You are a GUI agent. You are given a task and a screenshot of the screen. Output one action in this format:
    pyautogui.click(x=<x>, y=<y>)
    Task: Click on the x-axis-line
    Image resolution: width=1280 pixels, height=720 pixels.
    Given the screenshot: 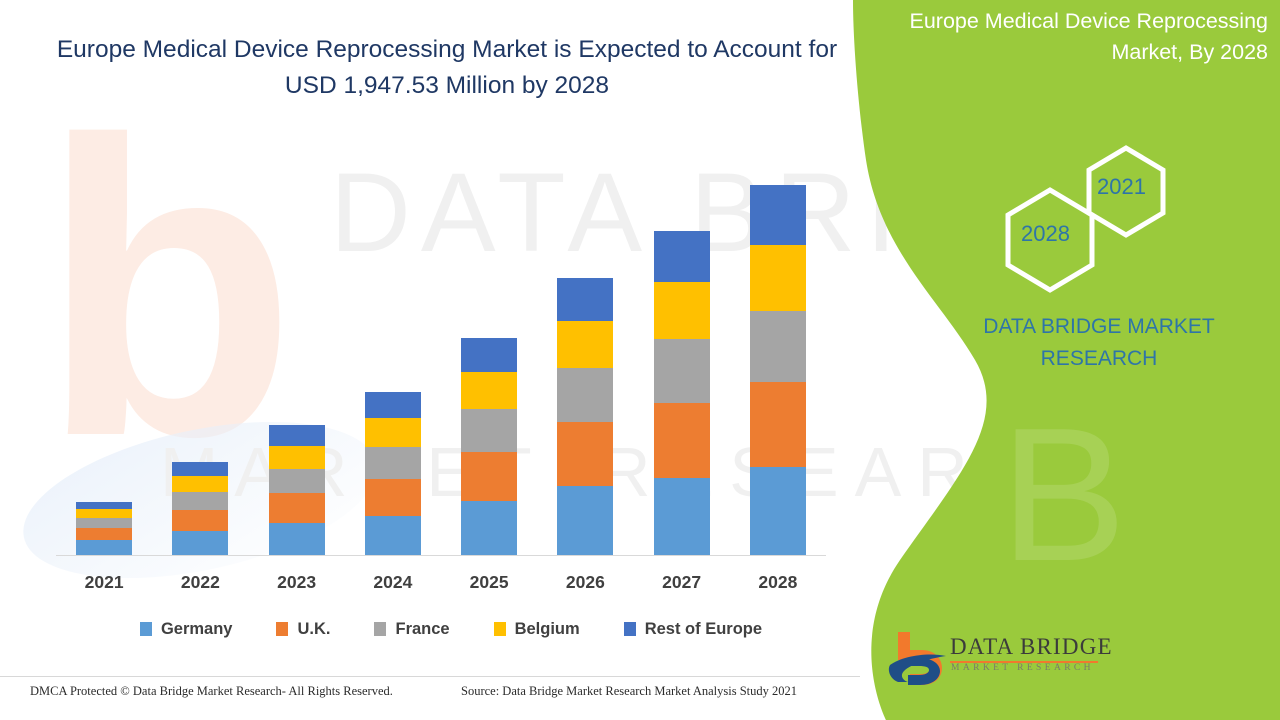 What is the action you would take?
    pyautogui.click(x=441, y=555)
    